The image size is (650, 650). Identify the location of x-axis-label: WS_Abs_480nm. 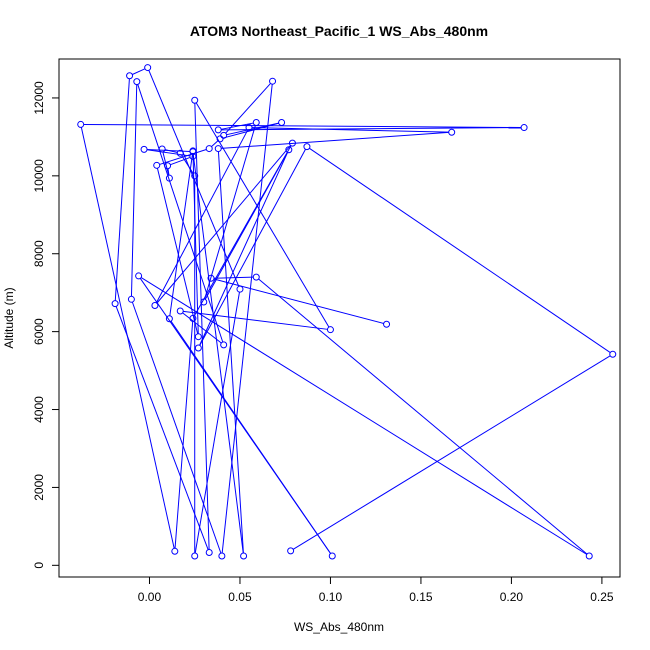
(339, 627).